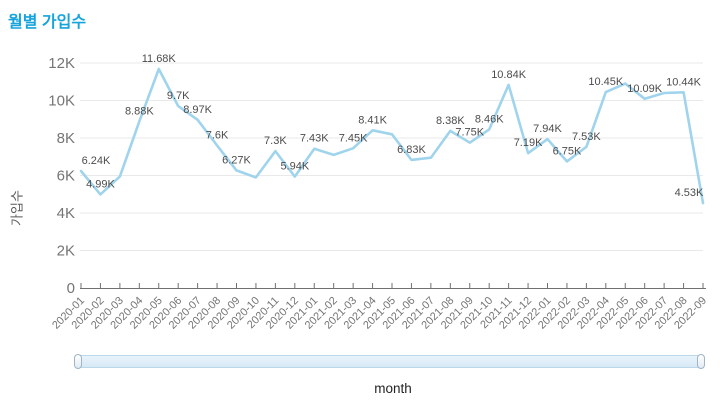 Image resolution: width=720 pixels, height=402 pixels. Describe the element at coordinates (178, 96) in the screenshot. I see `point-label: 9.7K` at that location.